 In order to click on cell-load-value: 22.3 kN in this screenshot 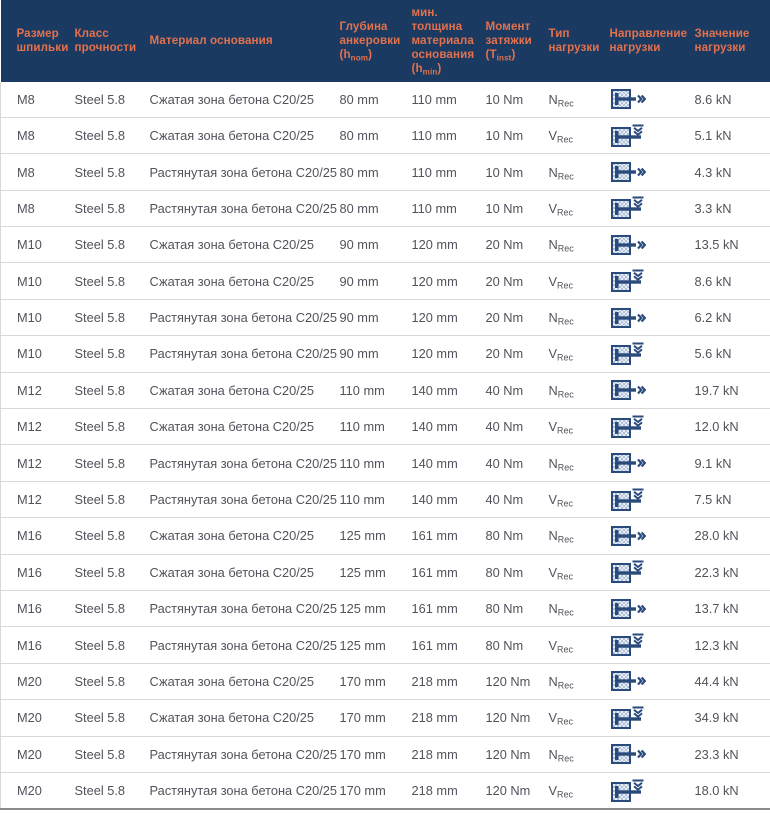, I will do `click(724, 573)`.